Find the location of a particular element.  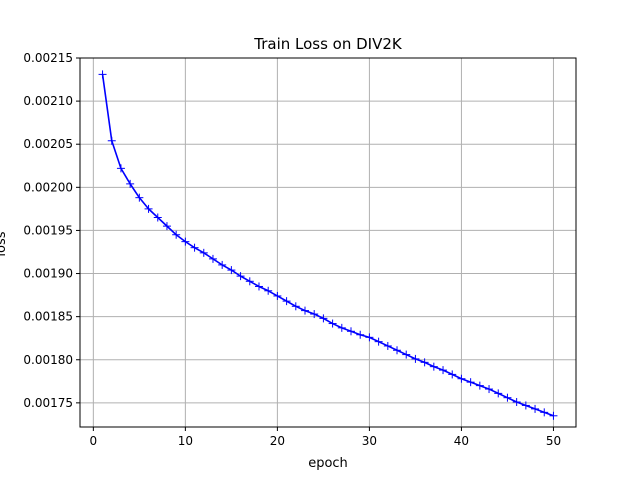

x-tick-label: 10 is located at coordinates (185, 441).